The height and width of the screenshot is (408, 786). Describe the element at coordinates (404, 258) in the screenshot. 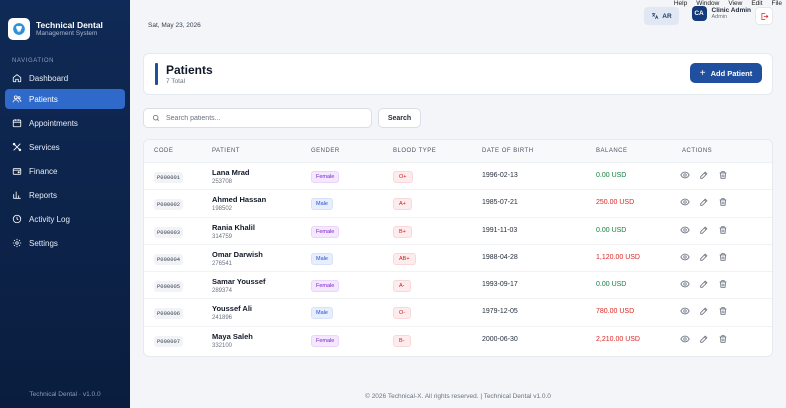

I see `blood-type-badge: AB+` at that location.